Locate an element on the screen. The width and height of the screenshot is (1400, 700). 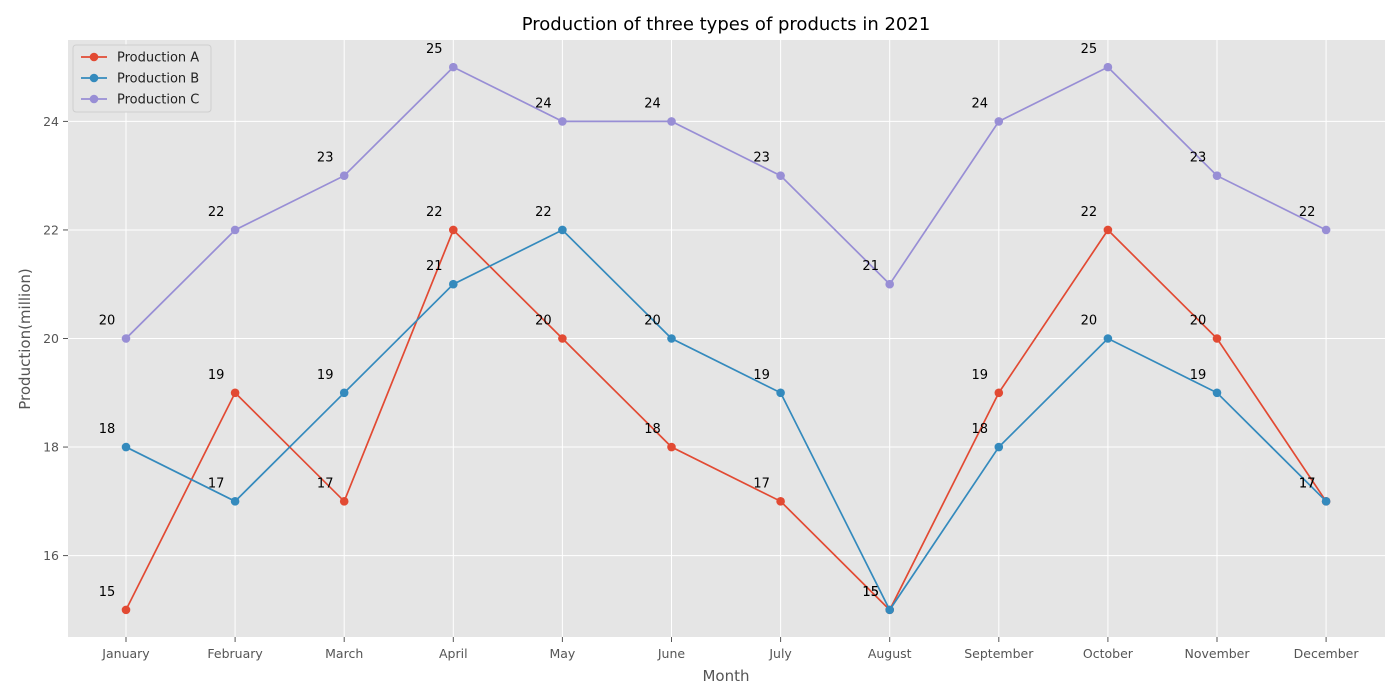
x-tick-label: May is located at coordinates (562, 653).